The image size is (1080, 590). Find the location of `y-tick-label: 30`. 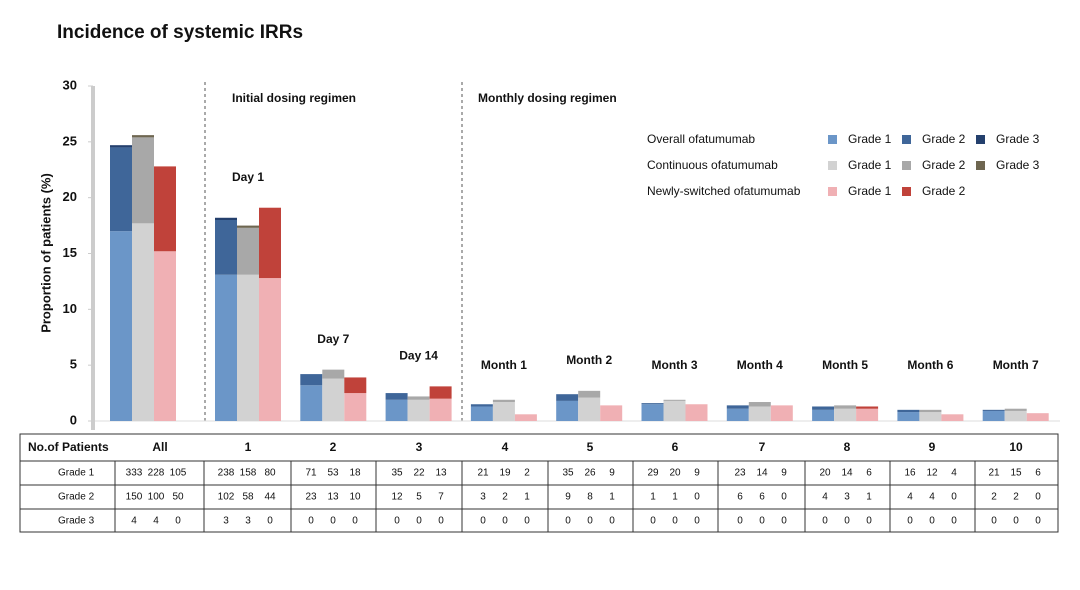

y-tick-label: 30 is located at coordinates (70, 84).